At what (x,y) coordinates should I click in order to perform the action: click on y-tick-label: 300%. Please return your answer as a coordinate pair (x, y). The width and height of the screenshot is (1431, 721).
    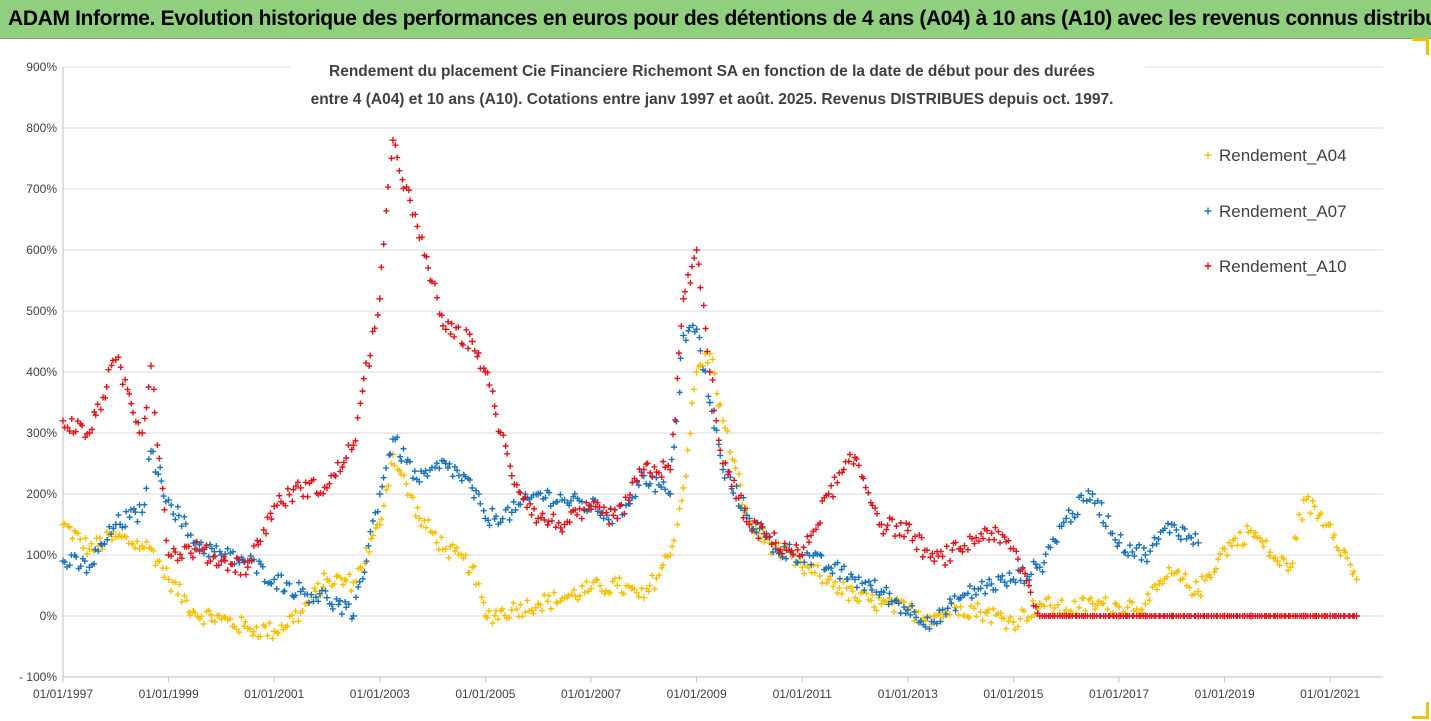
    Looking at the image, I should click on (41, 433).